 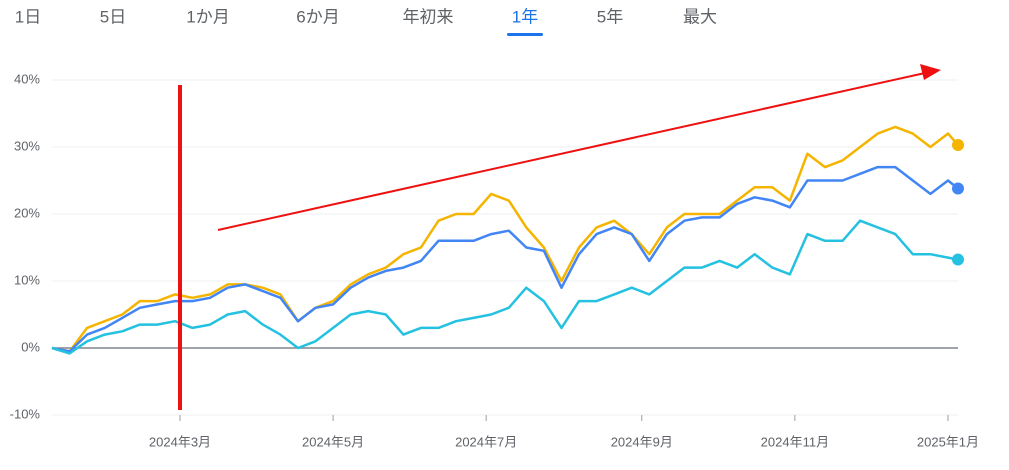 What do you see at coordinates (333, 441) in the screenshot?
I see `x-tick-label: 2024年5月` at bounding box center [333, 441].